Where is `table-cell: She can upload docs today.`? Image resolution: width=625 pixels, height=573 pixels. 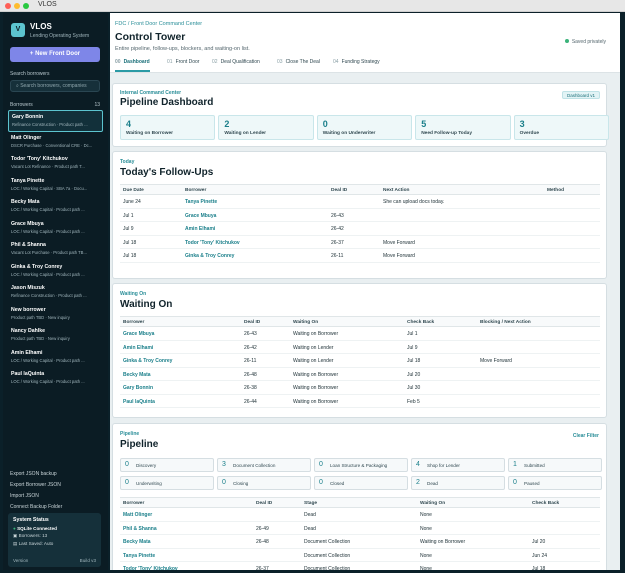 table-cell: She can upload docs today. is located at coordinates (414, 202).